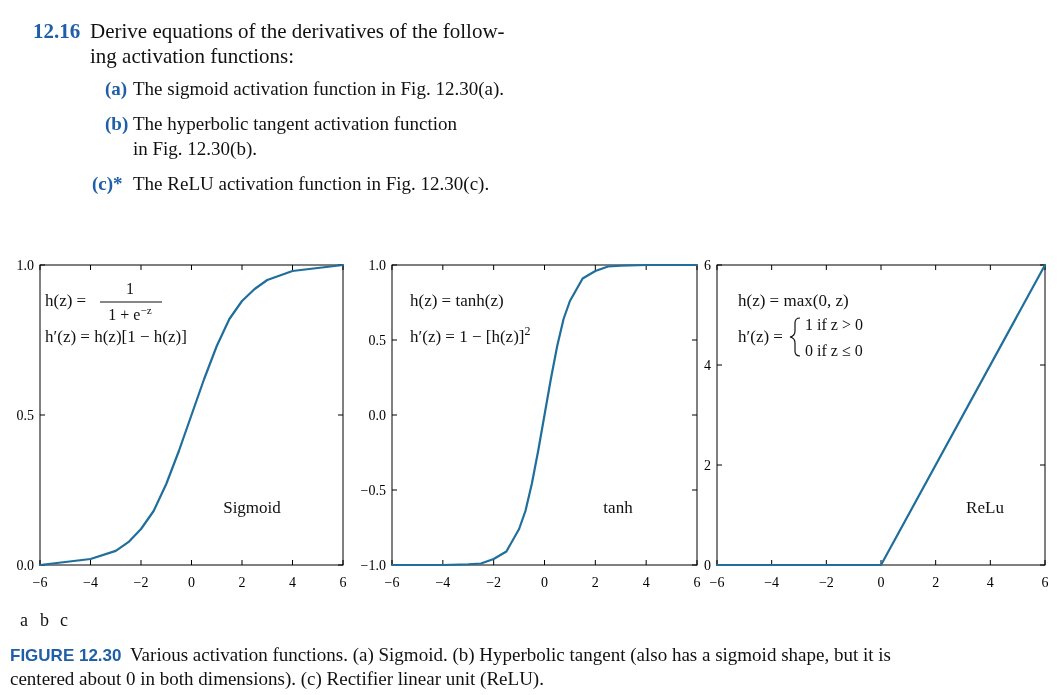 Image resolution: width=1061 pixels, height=695 pixels. What do you see at coordinates (985, 507) in the screenshot?
I see `annotation: ReLu` at bounding box center [985, 507].